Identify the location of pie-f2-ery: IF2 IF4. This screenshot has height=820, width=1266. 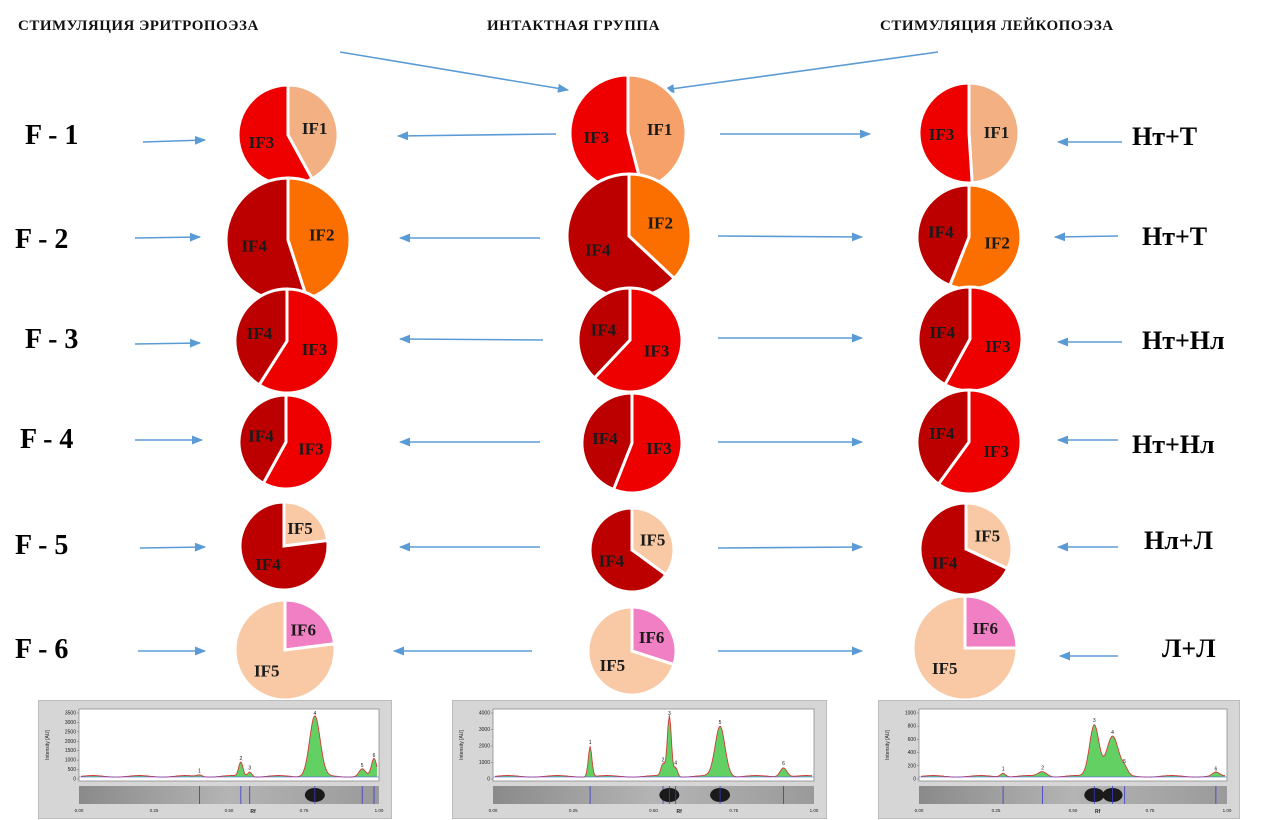
(288, 240).